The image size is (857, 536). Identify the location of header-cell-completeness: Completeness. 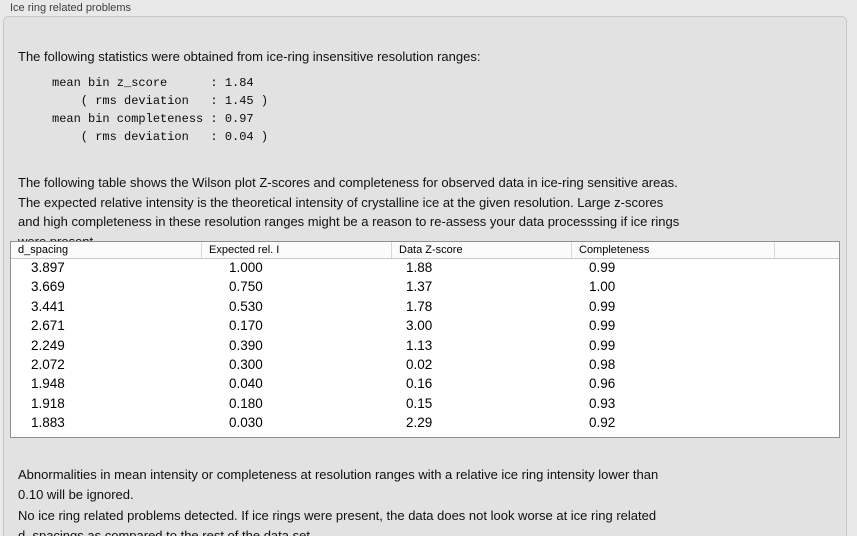
(672, 250).